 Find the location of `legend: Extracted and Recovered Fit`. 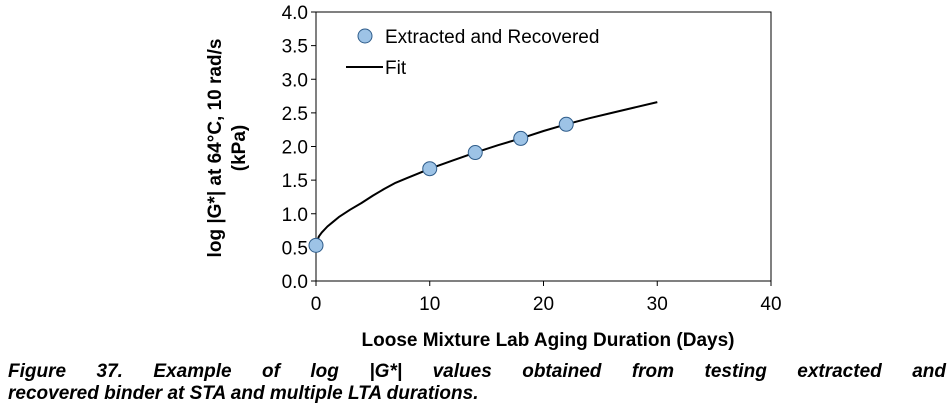

legend: Extracted and Recovered Fit is located at coordinates (472, 53).